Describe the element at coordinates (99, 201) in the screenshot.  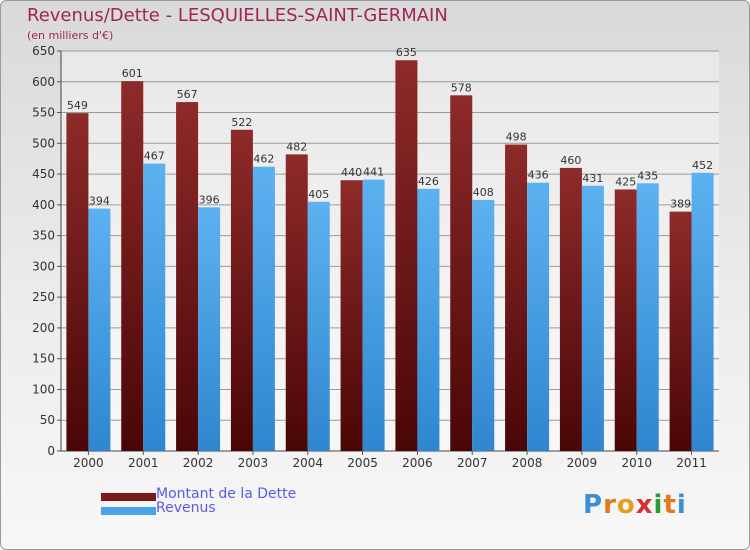
I see `data-label-revenus-2000: 394` at that location.